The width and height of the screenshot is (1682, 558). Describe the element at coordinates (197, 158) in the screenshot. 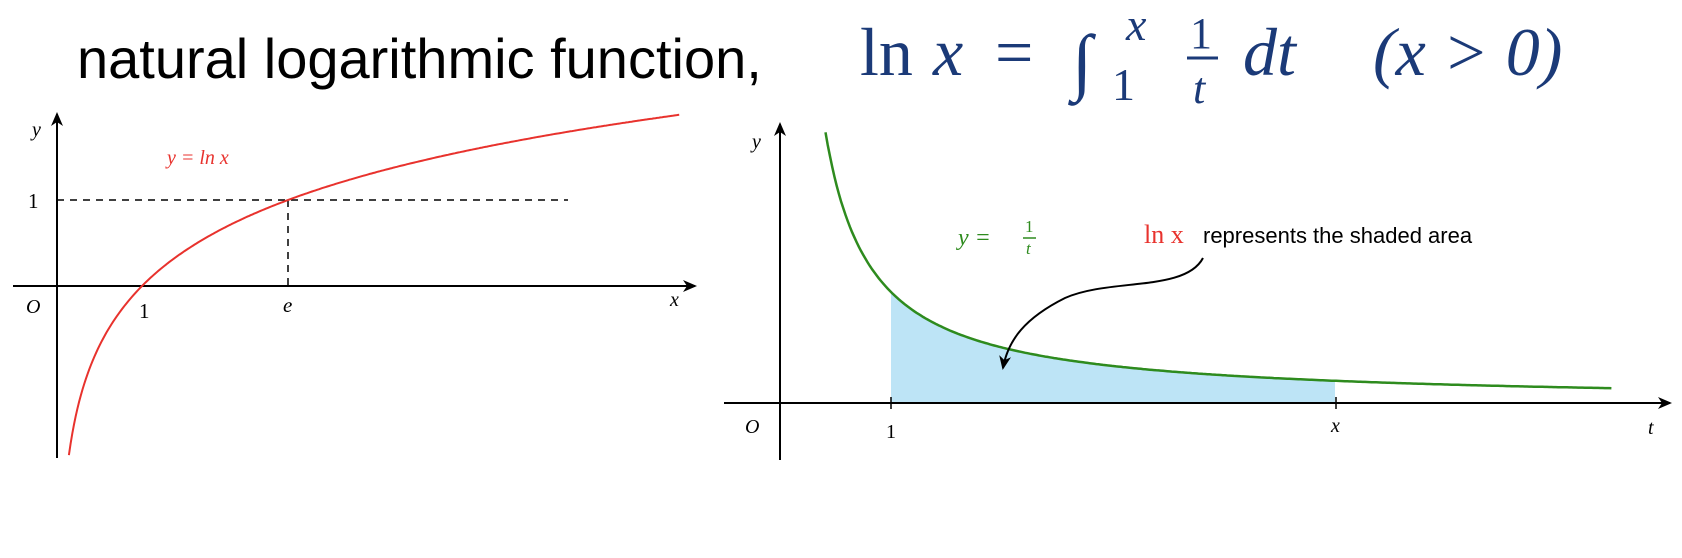

I see `curve-label: y = ln x` at that location.